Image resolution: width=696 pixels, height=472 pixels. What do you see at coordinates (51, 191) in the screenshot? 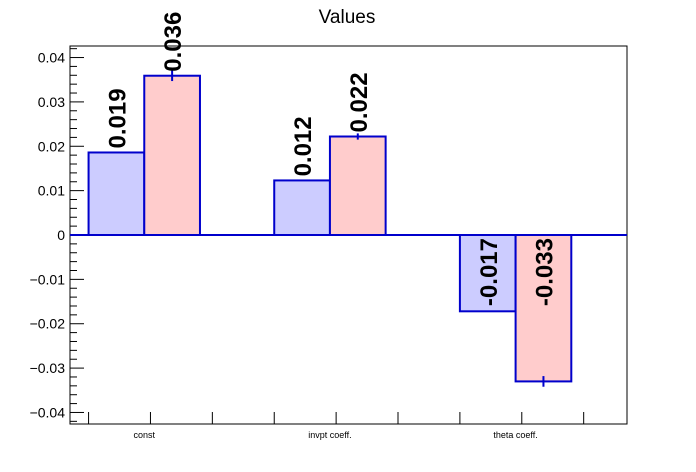
I see `y-tick-label: 0.01` at bounding box center [51, 191].